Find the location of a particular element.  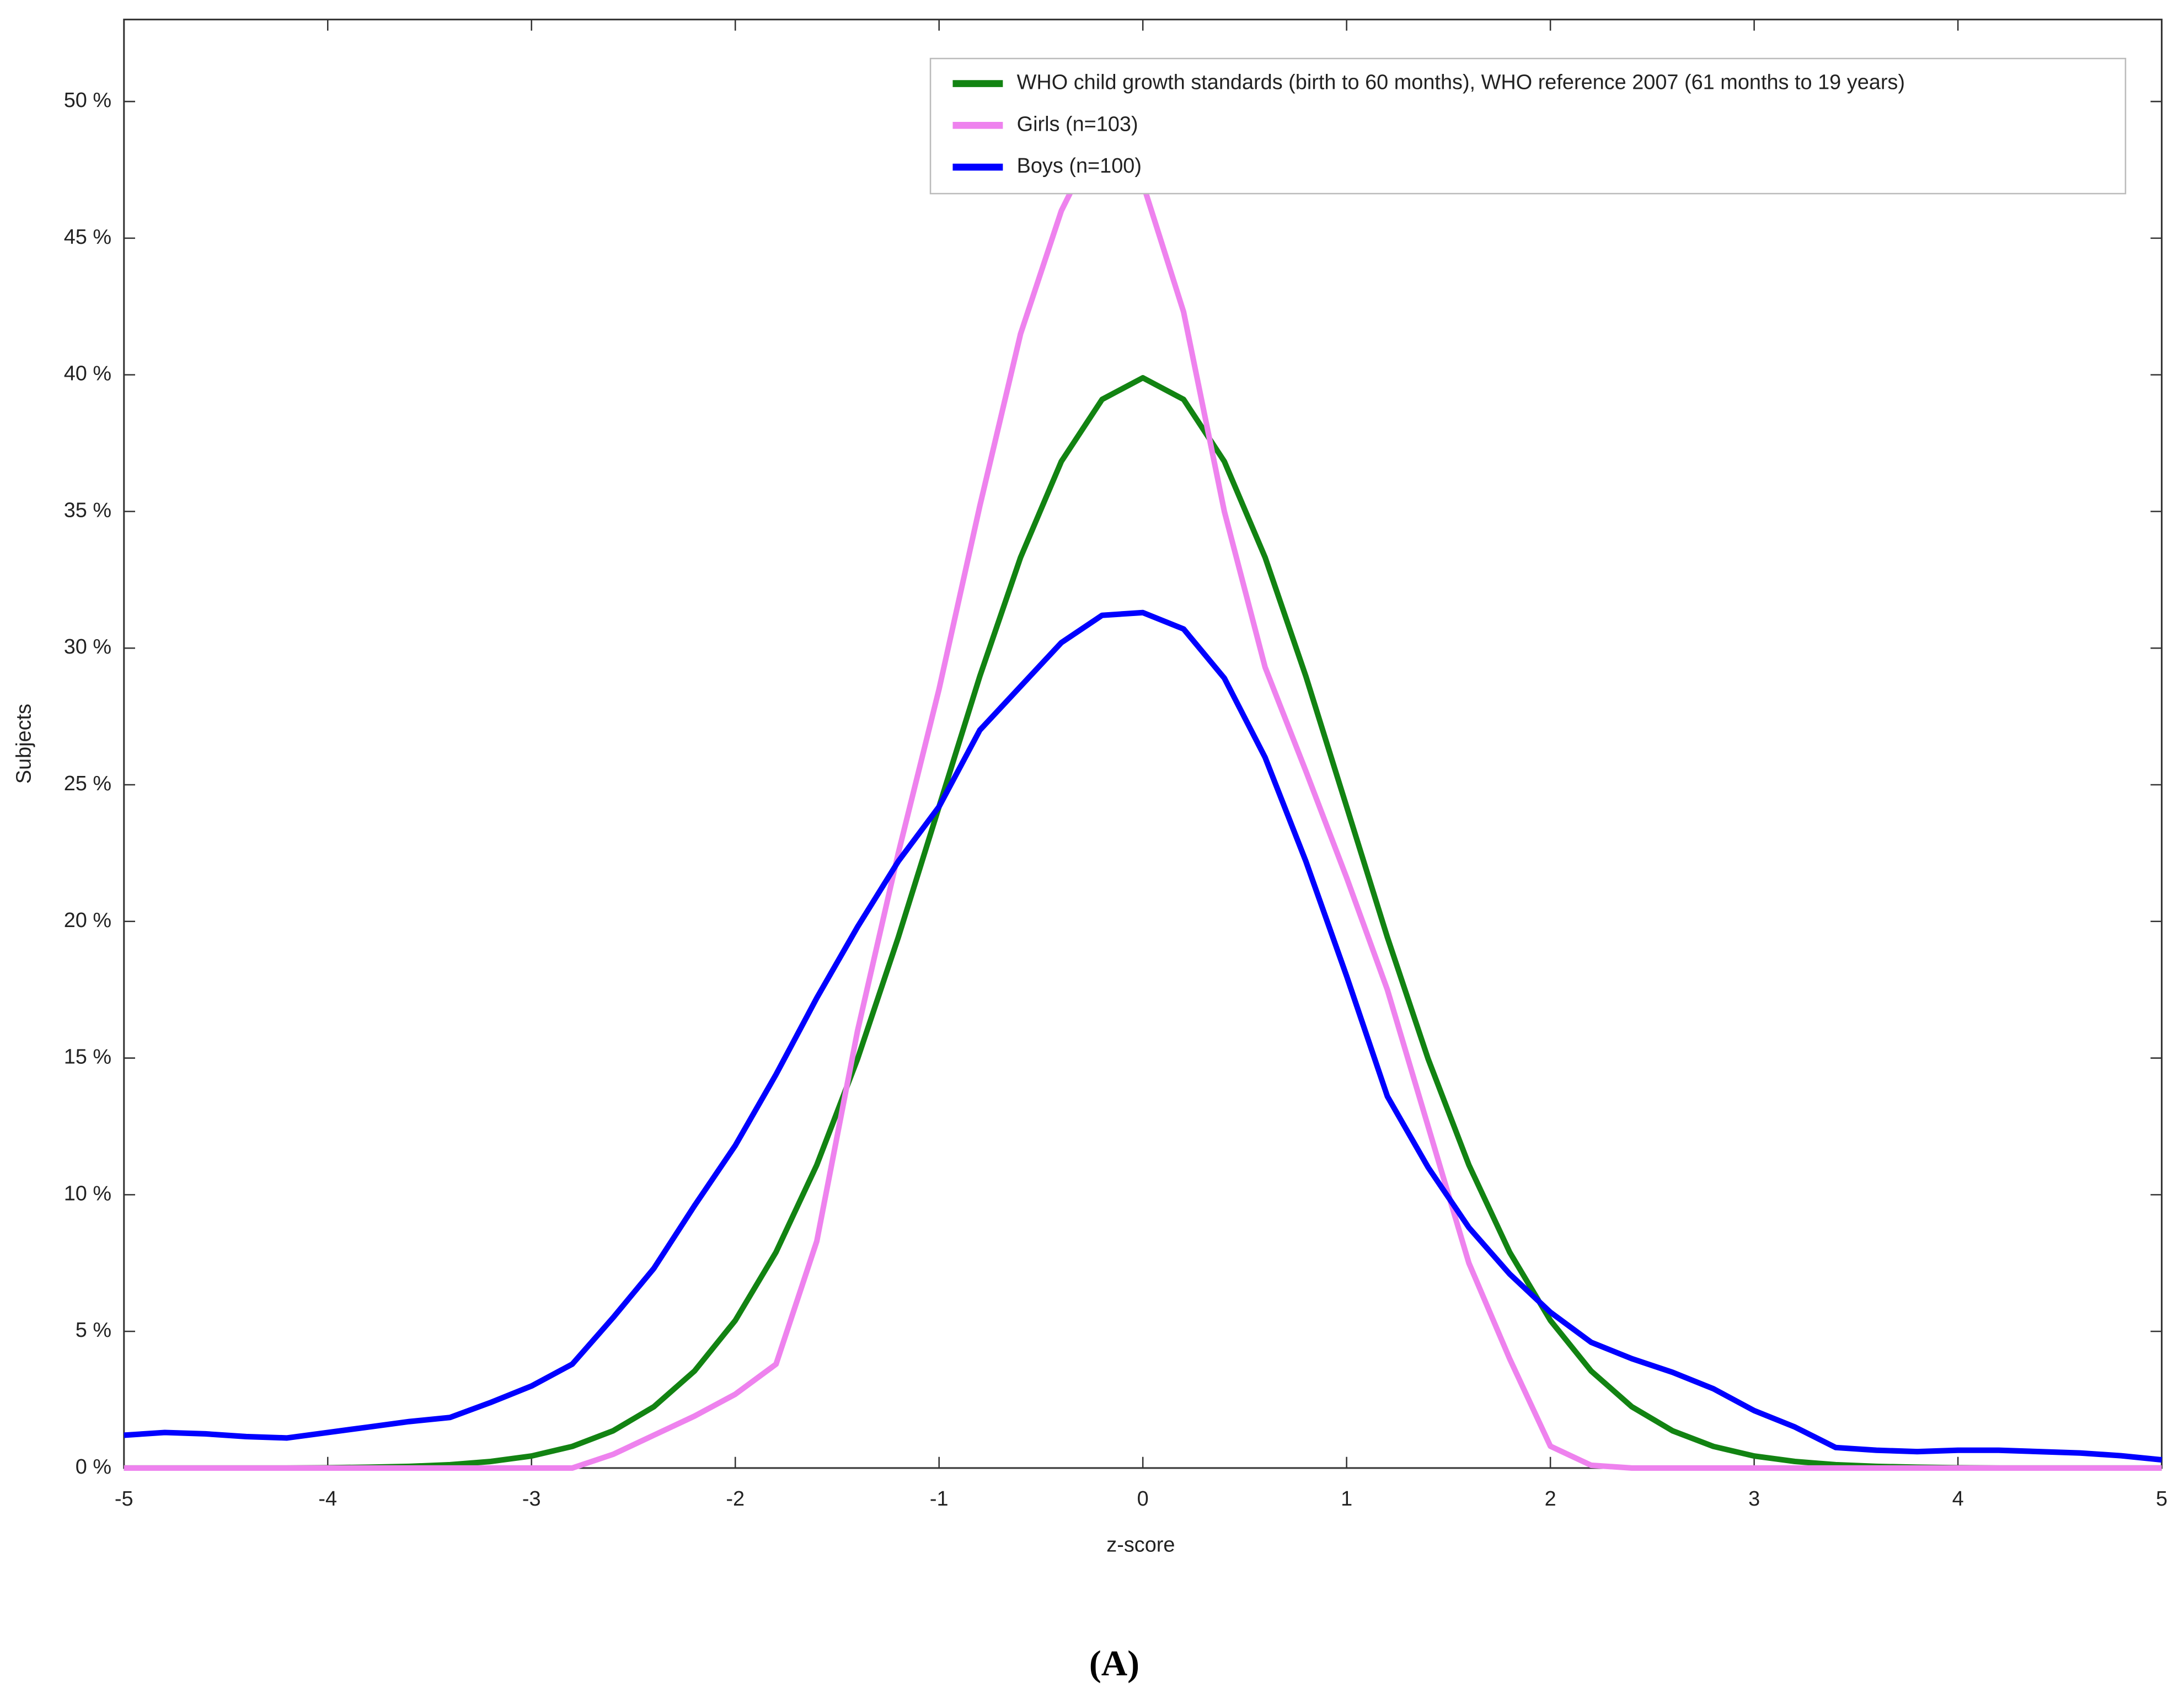

y-tick-label: 20 % is located at coordinates (87, 920).